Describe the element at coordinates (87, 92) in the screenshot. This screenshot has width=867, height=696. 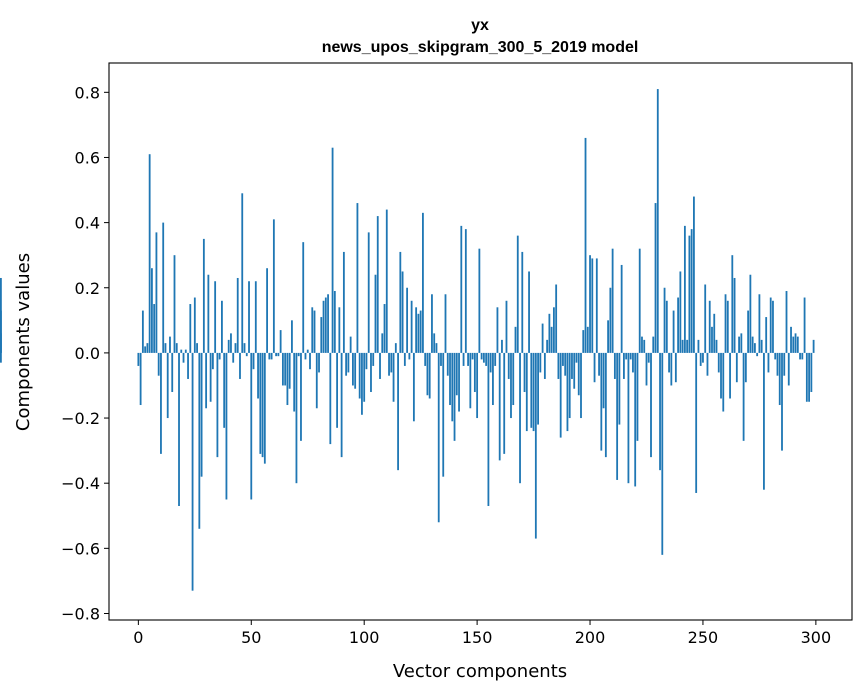
I see `y-tick-label: 0.8` at that location.